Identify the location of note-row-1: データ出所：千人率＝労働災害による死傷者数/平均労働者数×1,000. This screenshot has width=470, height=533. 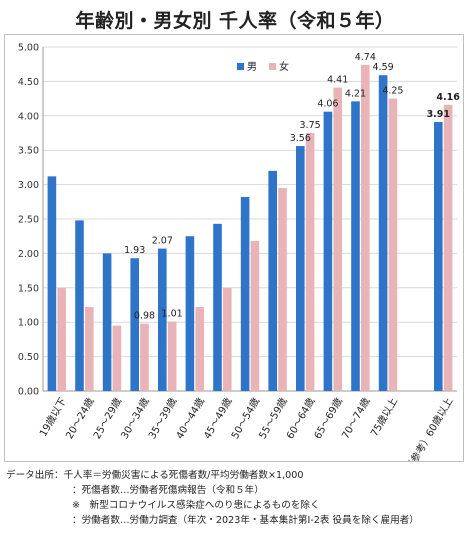
(236, 475).